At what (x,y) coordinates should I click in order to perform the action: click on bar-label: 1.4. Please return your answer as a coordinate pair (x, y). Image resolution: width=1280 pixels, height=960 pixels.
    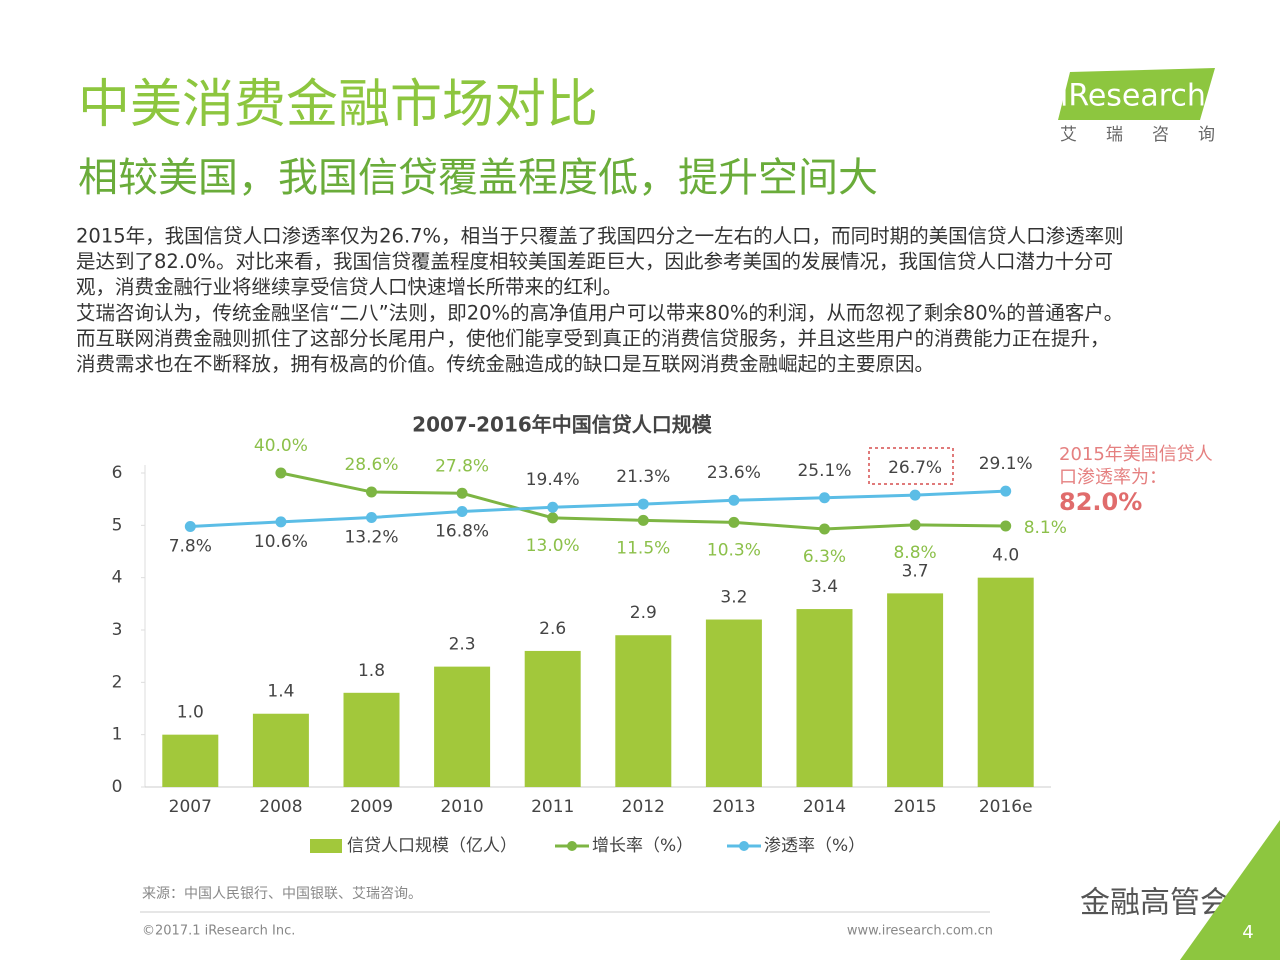
    Looking at the image, I should click on (280, 692).